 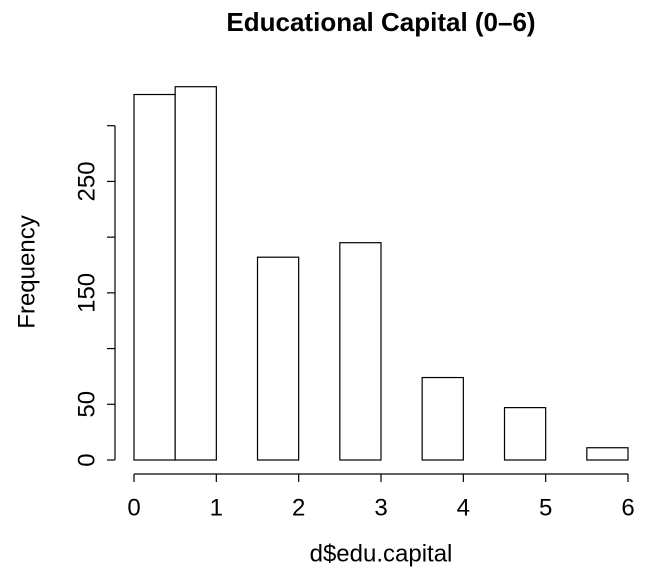 What do you see at coordinates (86, 404) in the screenshot?
I see `y-tick-label: 50` at bounding box center [86, 404].